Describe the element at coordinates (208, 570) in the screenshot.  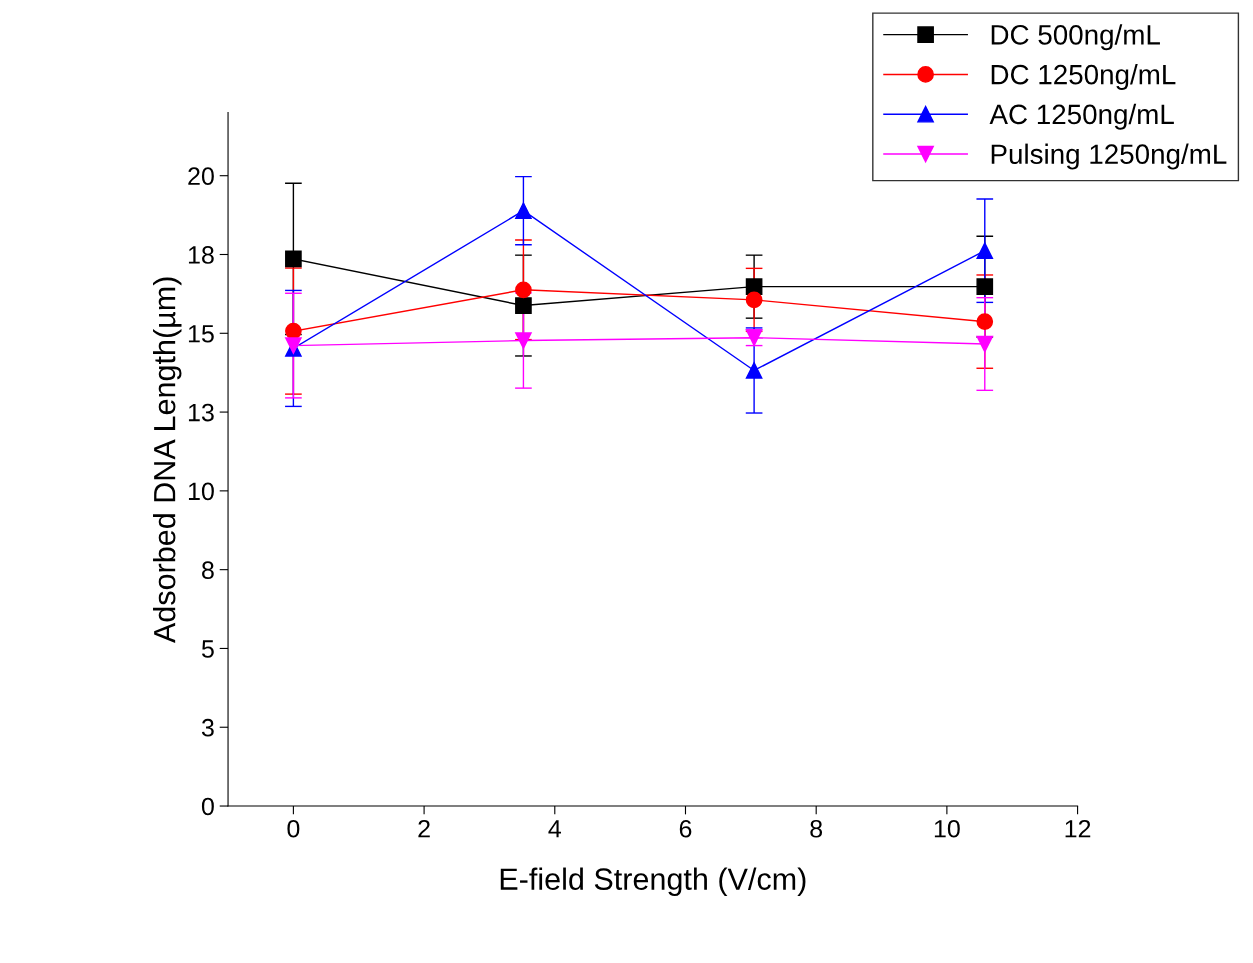
I see `y-tick-label: 8` at that location.